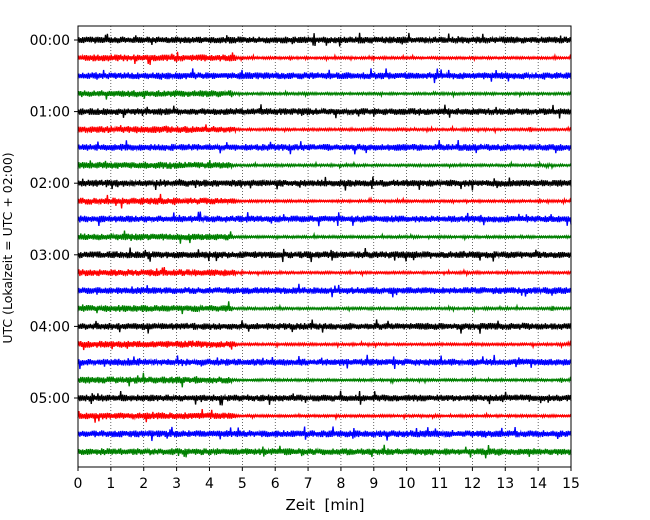 Image resolution: width=650 pixels, height=520 pixels. What do you see at coordinates (440, 484) in the screenshot?
I see `x-tick-label: 11` at bounding box center [440, 484].